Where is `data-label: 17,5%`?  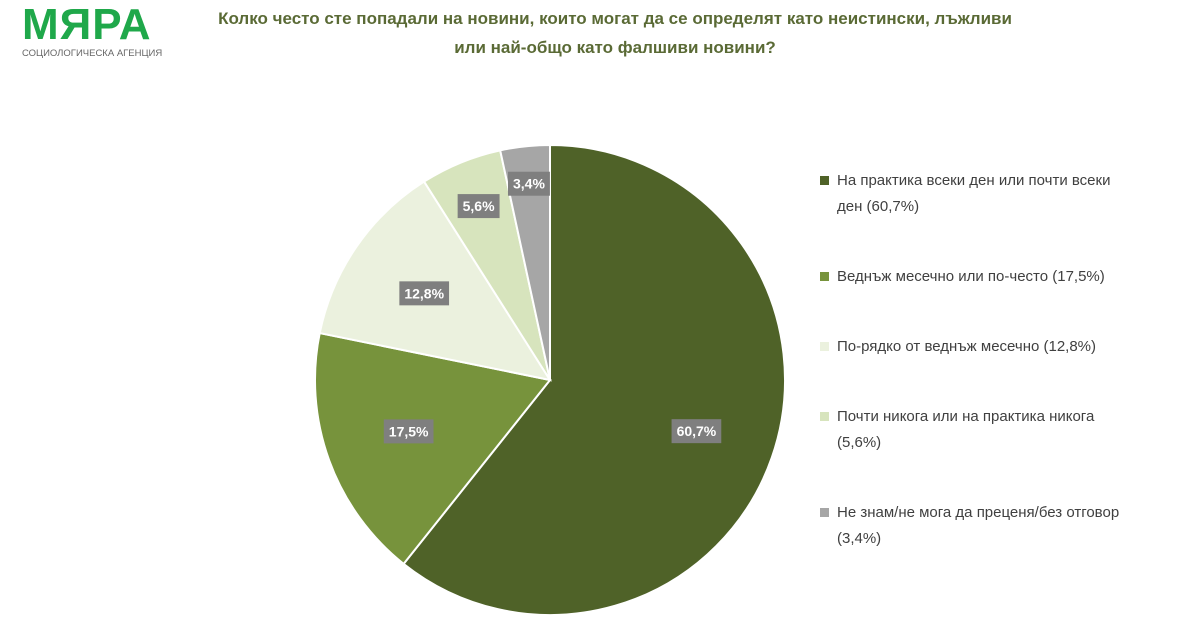 data-label: 17,5% is located at coordinates (408, 431).